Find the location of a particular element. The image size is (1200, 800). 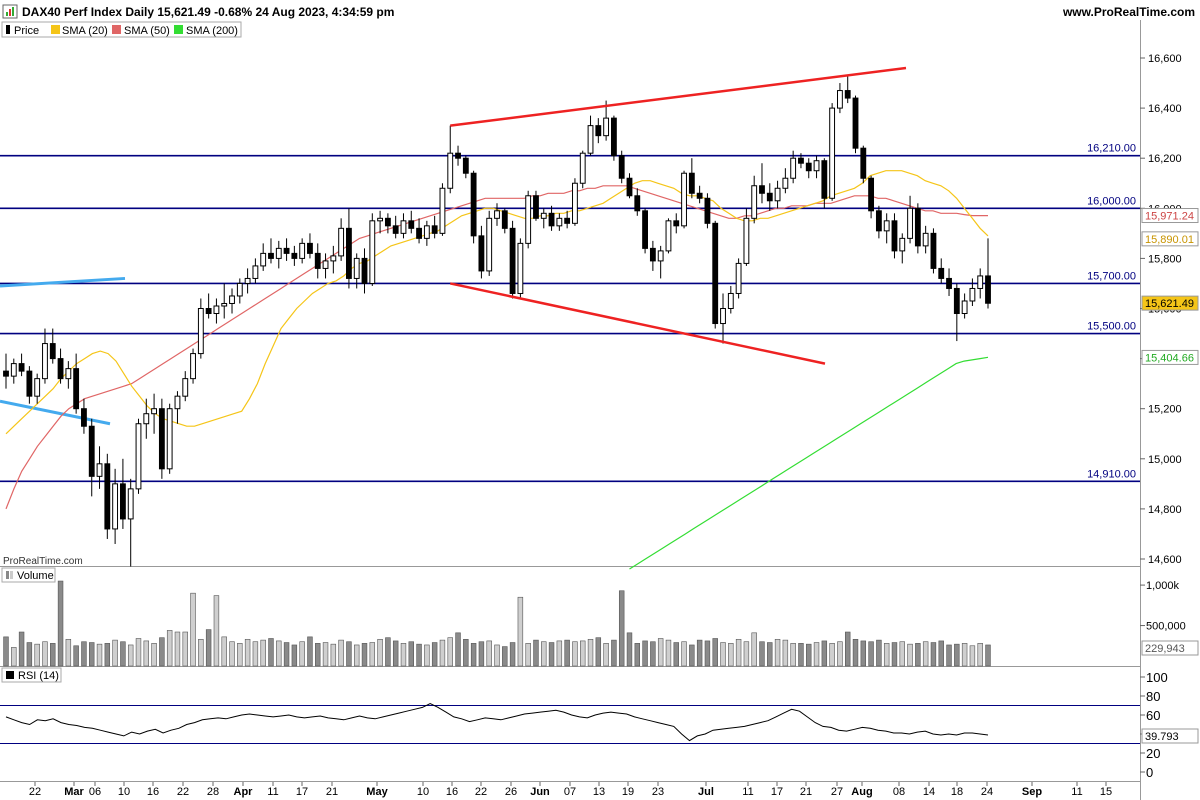

rsi-value-tag: 39.793 is located at coordinates (1162, 737).